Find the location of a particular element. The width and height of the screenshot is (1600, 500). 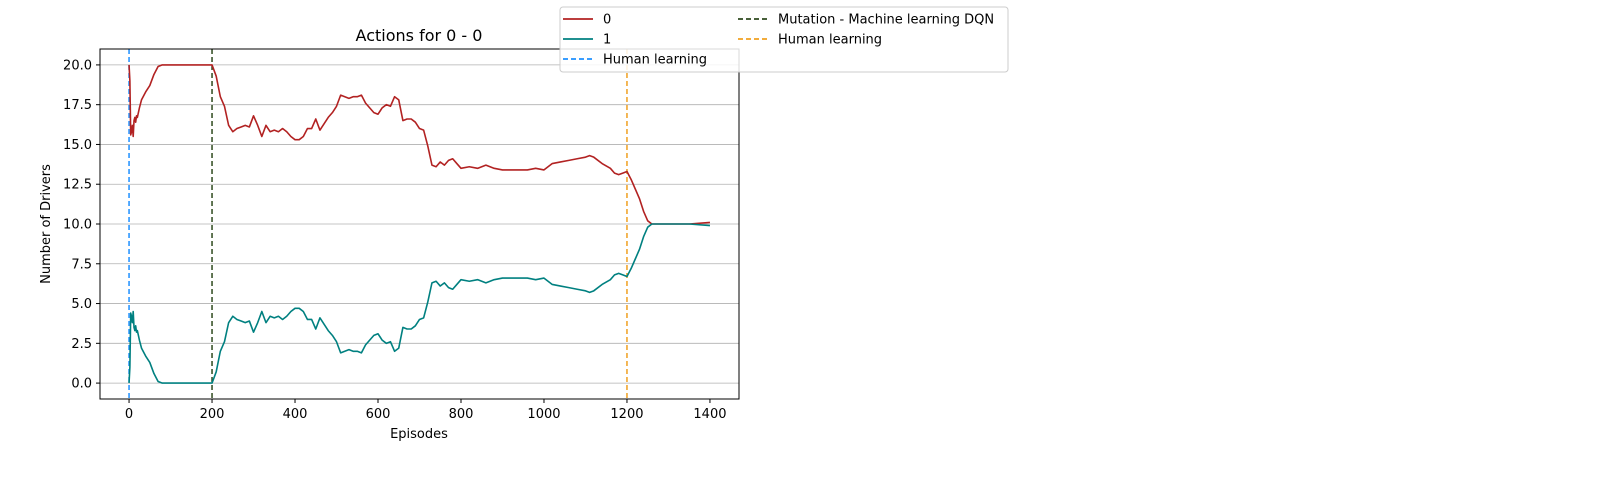

x-tick-label: 800 is located at coordinates (461, 414).